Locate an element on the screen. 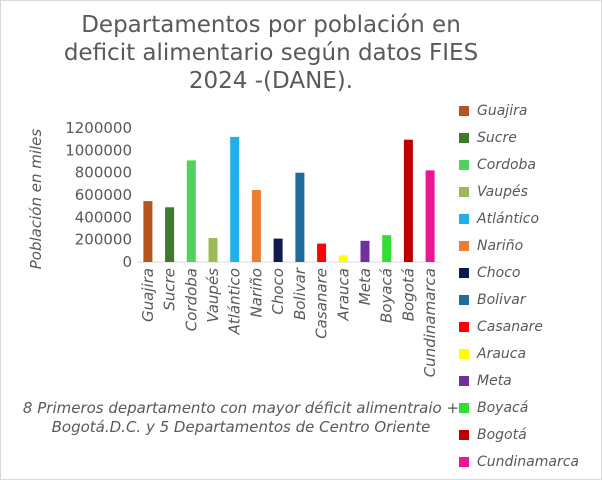  y-tick-label: 1200000 is located at coordinates (98, 128).